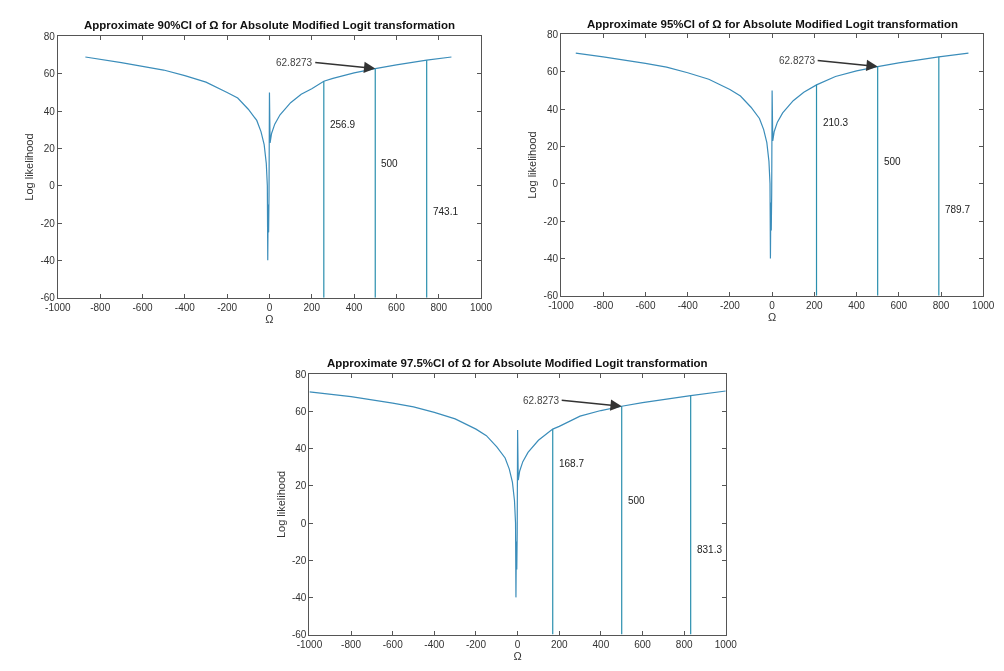 The image size is (1004, 671). Describe the element at coordinates (836, 122) in the screenshot. I see `annotation: 210.3` at that location.